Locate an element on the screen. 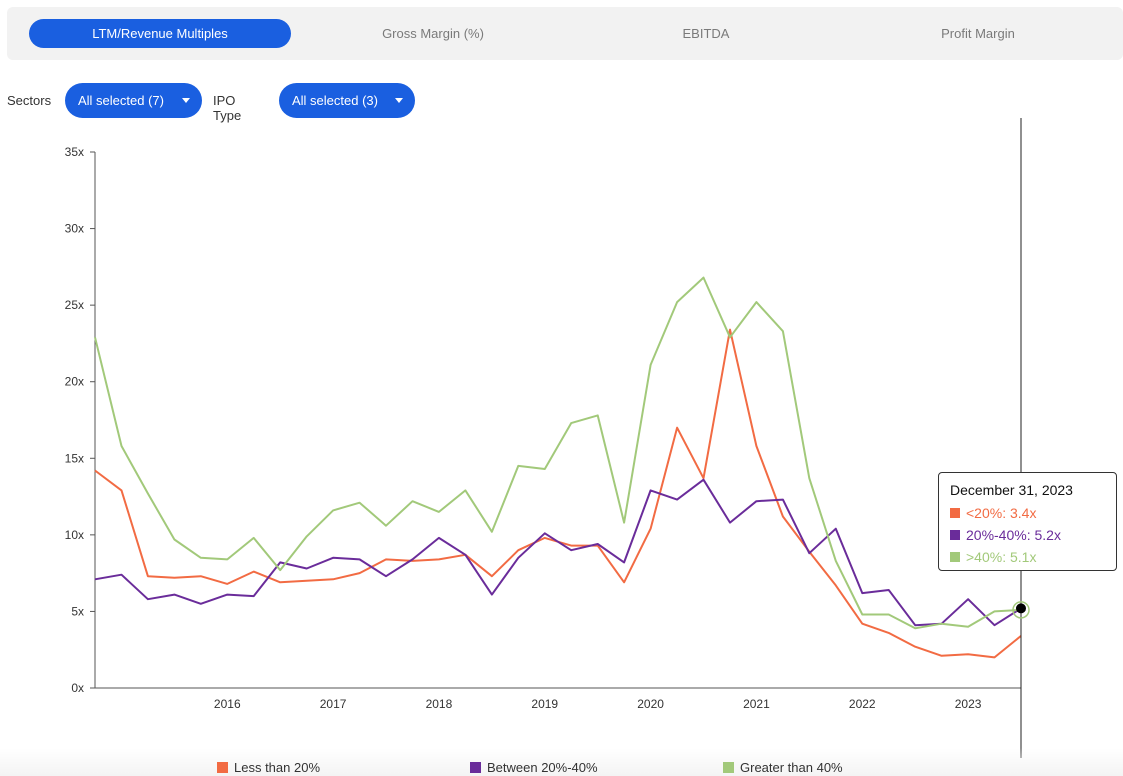  legend-item-20-40: Between 20%-40% is located at coordinates (534, 767).